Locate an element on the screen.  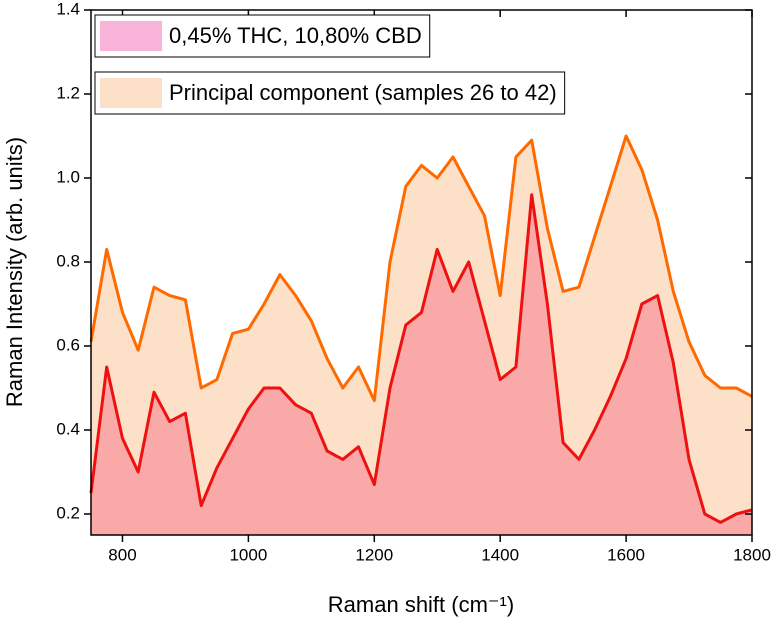
x-tick-label: 1000 is located at coordinates (248, 554).